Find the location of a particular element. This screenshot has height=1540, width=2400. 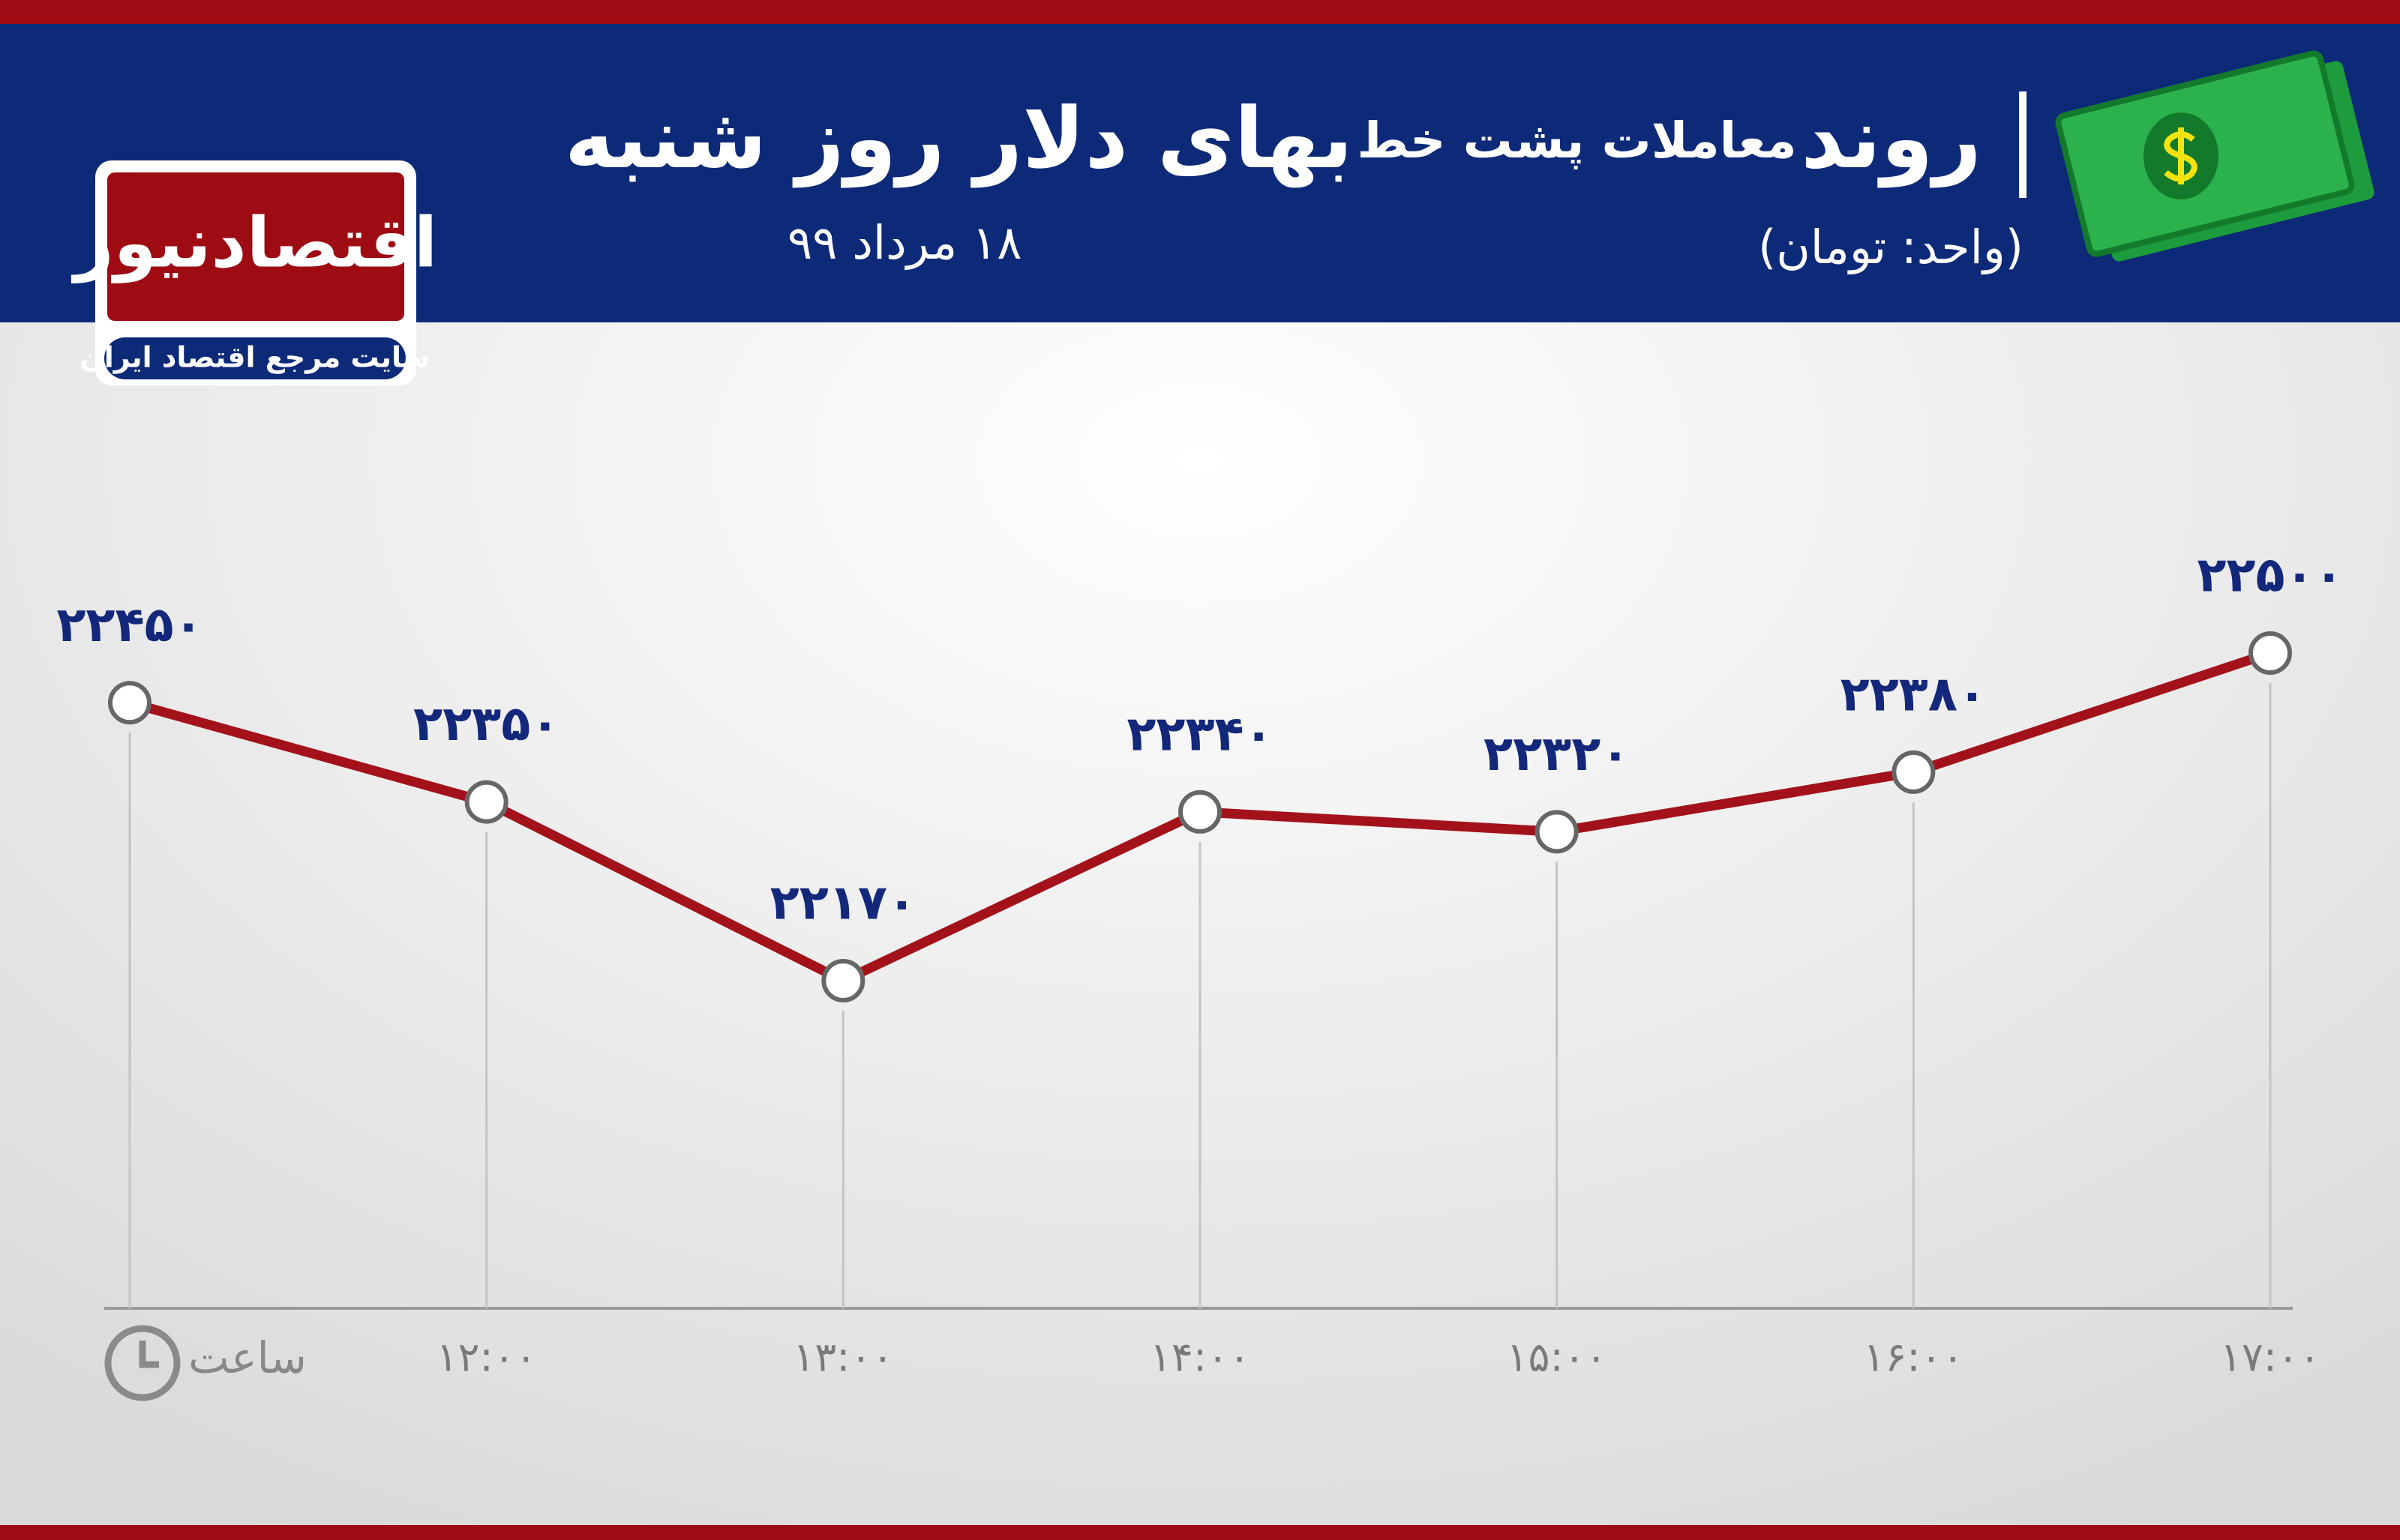

clock-icon is located at coordinates (142, 1363).